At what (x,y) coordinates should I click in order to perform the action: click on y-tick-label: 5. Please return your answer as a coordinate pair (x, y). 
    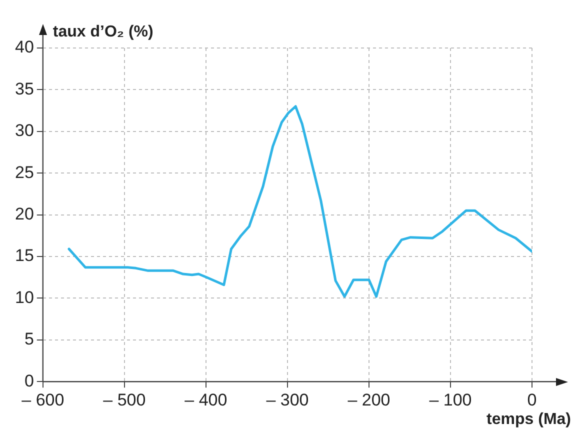
    Looking at the image, I should click on (29, 339).